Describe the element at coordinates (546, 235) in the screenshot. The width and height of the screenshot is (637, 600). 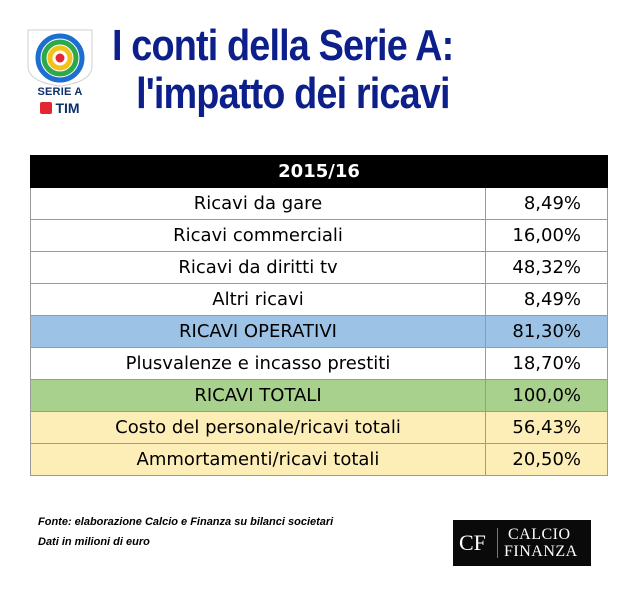
I see `row-value: 16,00%` at that location.